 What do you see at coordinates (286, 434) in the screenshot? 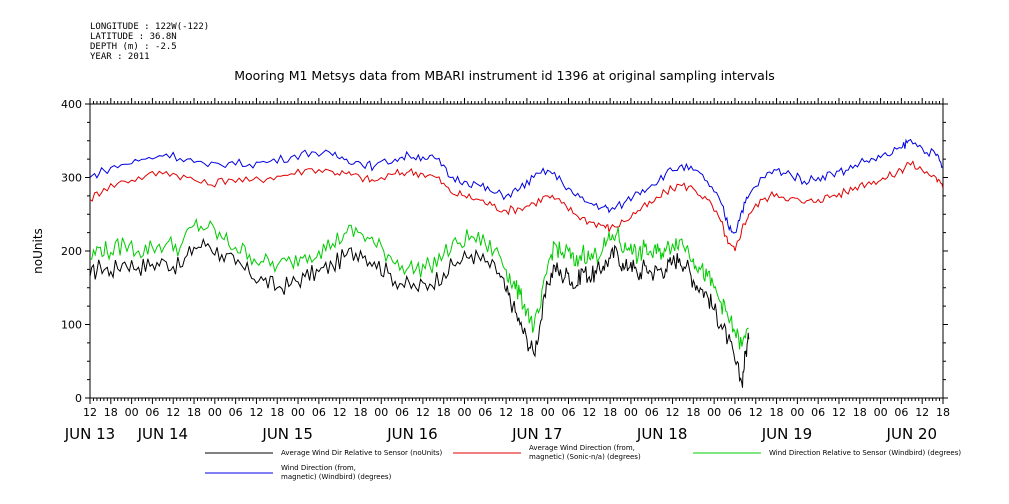
I see `x-day-label: JUN 15` at bounding box center [286, 434].